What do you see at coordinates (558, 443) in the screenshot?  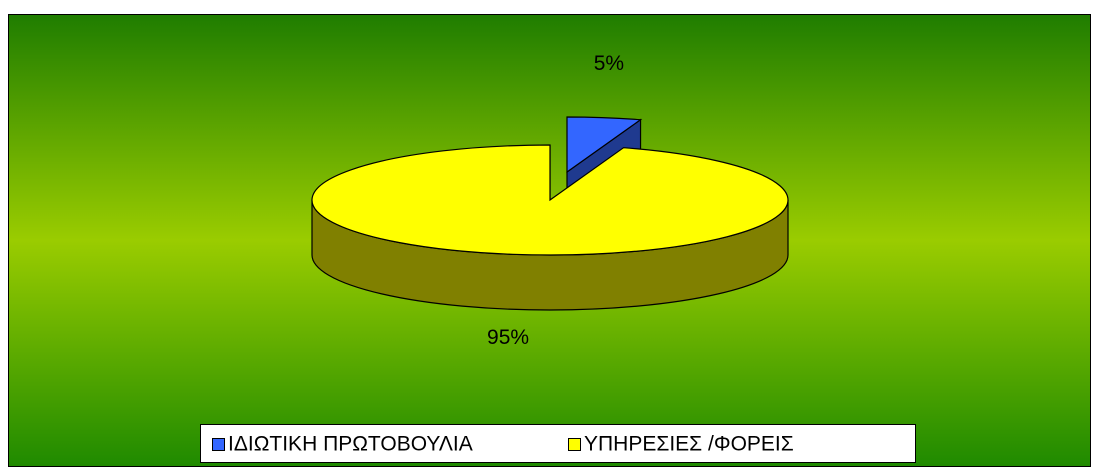 I see `legend-box` at bounding box center [558, 443].